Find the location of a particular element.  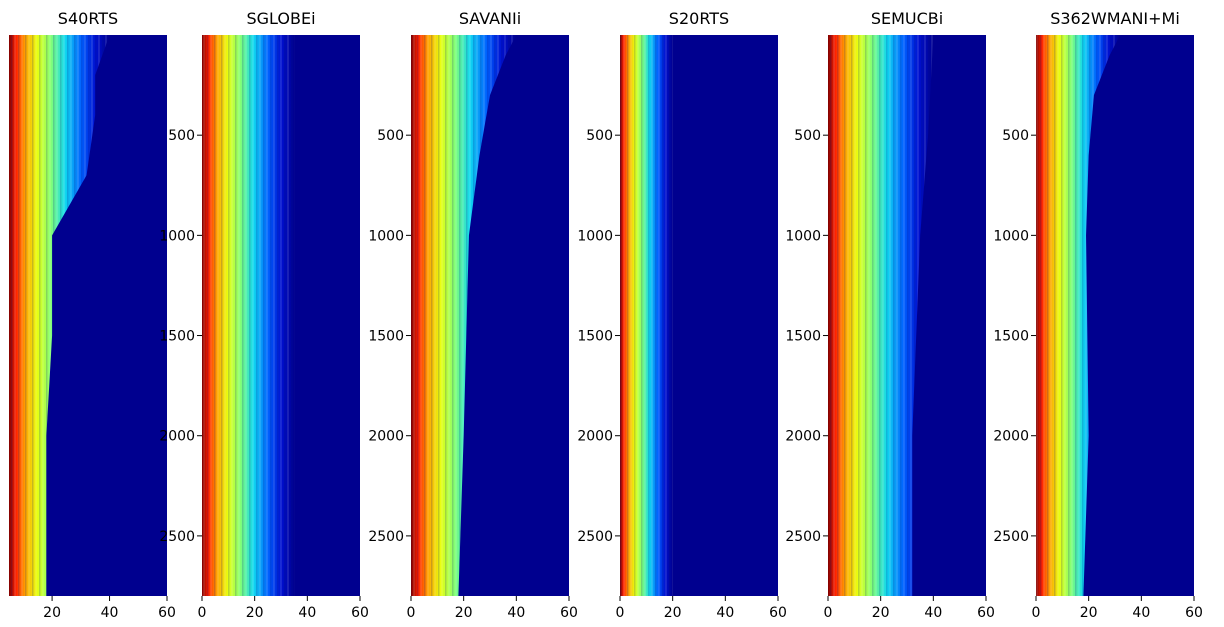

panel-title: SEMUCBi is located at coordinates (907, 18).